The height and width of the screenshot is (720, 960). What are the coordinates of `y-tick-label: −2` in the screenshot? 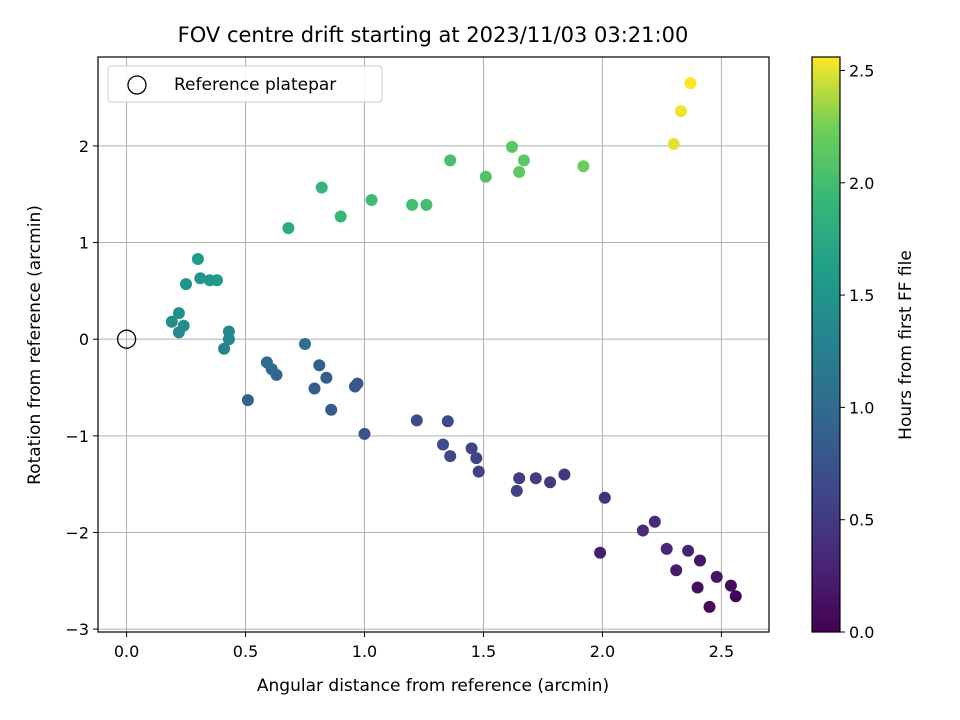 It's located at (77, 532).